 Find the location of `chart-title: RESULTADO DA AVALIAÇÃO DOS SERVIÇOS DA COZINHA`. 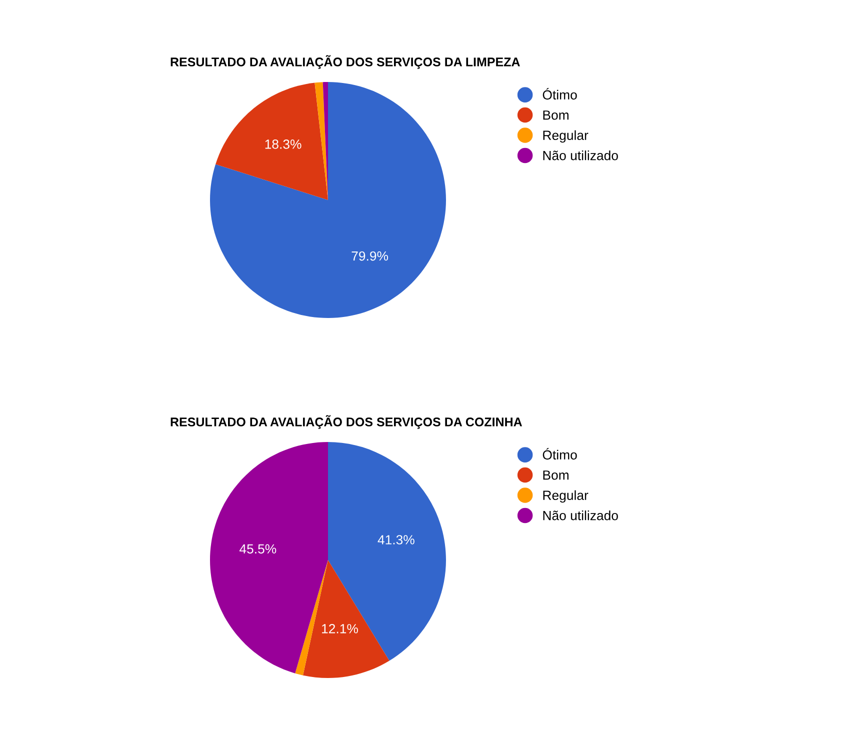

chart-title: RESULTADO DA AVALIAÇÃO DOS SERVIÇOS DA COZINHA is located at coordinates (346, 422).